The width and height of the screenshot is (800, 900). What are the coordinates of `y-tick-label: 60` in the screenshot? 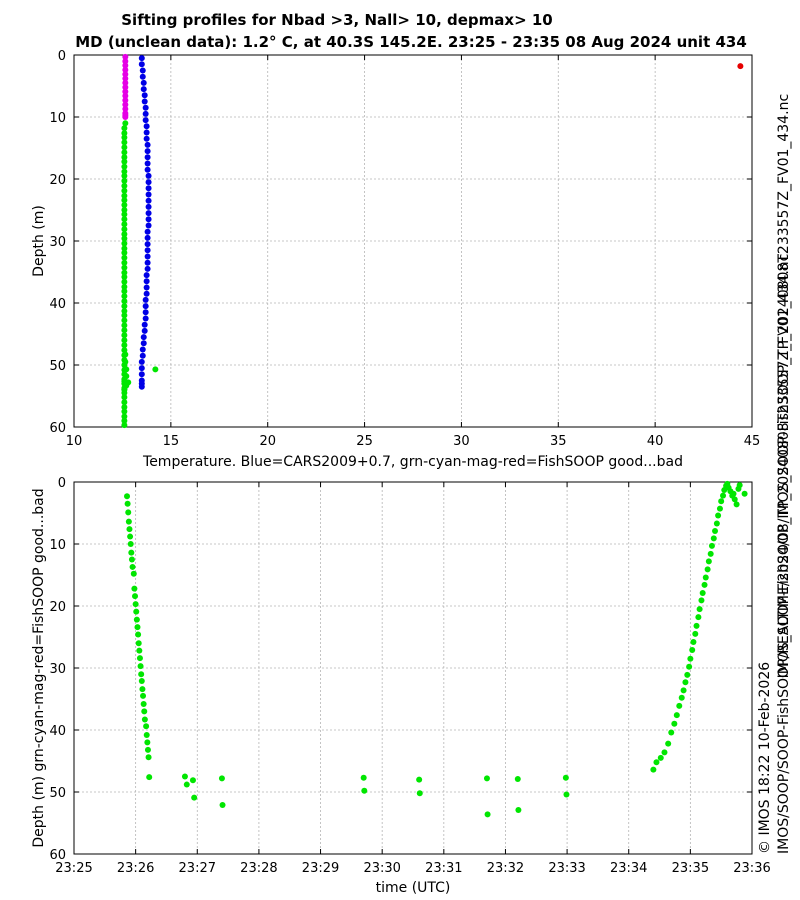 It's located at (57, 855).